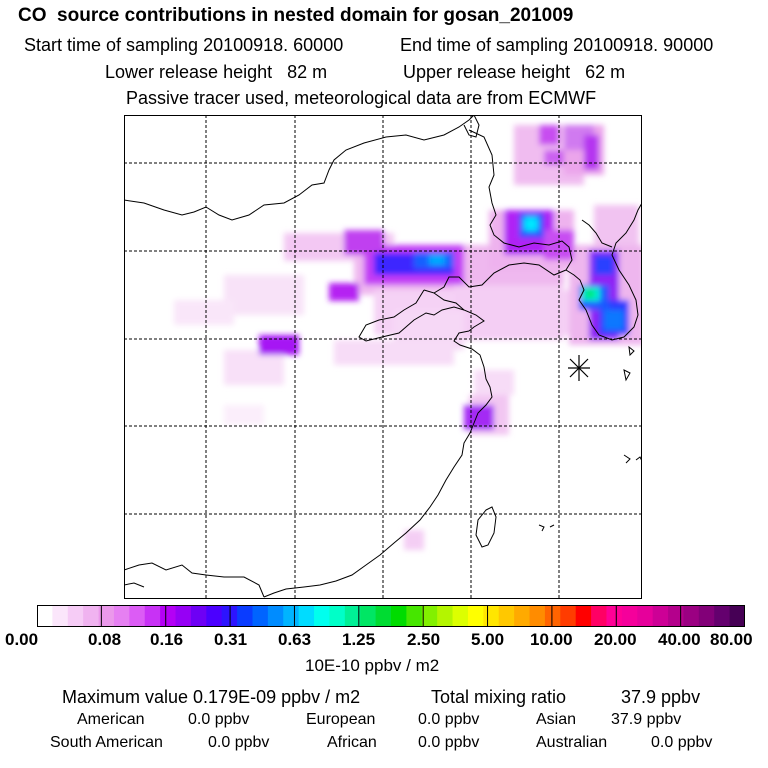 Image resolution: width=768 pixels, height=768 pixels. Describe the element at coordinates (646, 719) in the screenshot. I see `region-value: 37.9 ppbv` at that location.